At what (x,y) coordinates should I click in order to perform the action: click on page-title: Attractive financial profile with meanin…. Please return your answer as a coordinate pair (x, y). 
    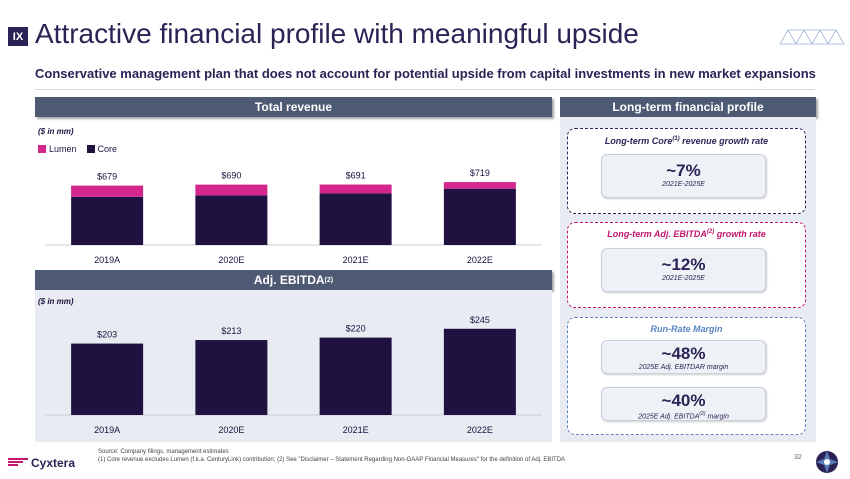
    Looking at the image, I should click on (337, 33).